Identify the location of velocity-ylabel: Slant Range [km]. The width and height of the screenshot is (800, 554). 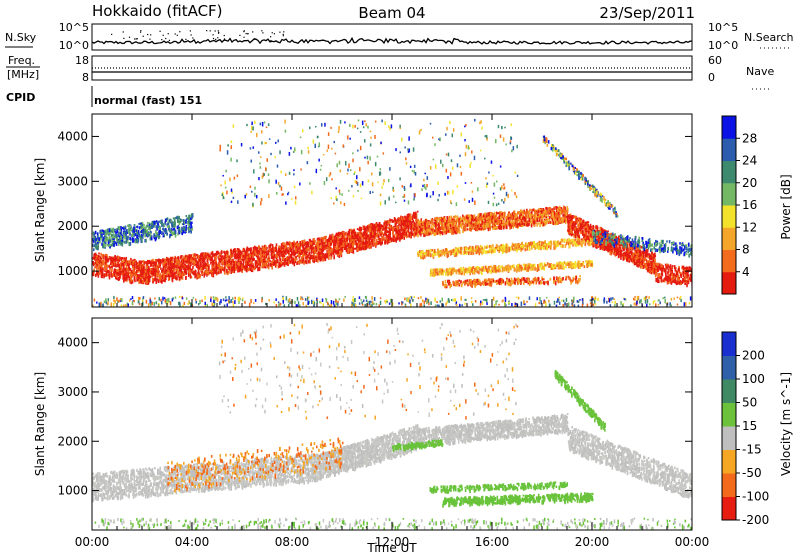
(40, 424).